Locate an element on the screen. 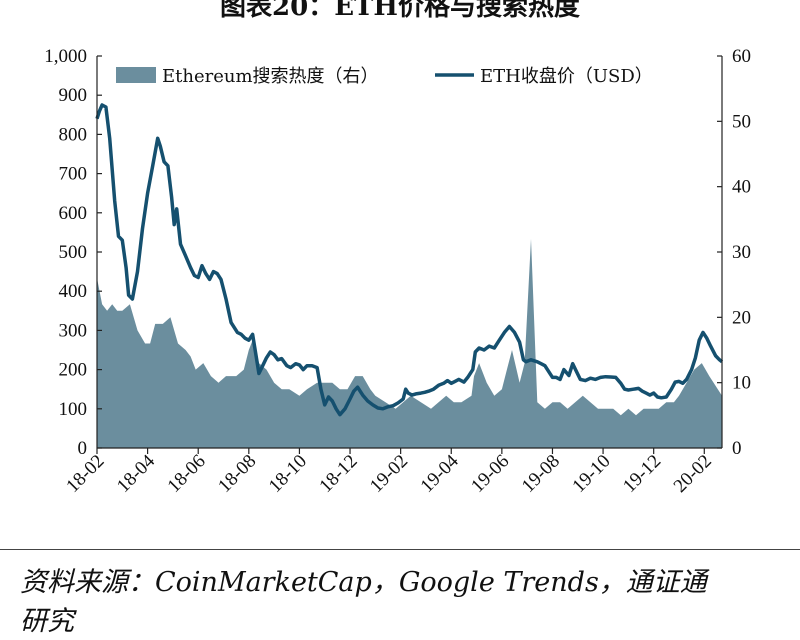 The height and width of the screenshot is (640, 800). left-y-ticks: 0 100 200 300 400 500 600 700 800 900 1,000 is located at coordinates (73, 252).